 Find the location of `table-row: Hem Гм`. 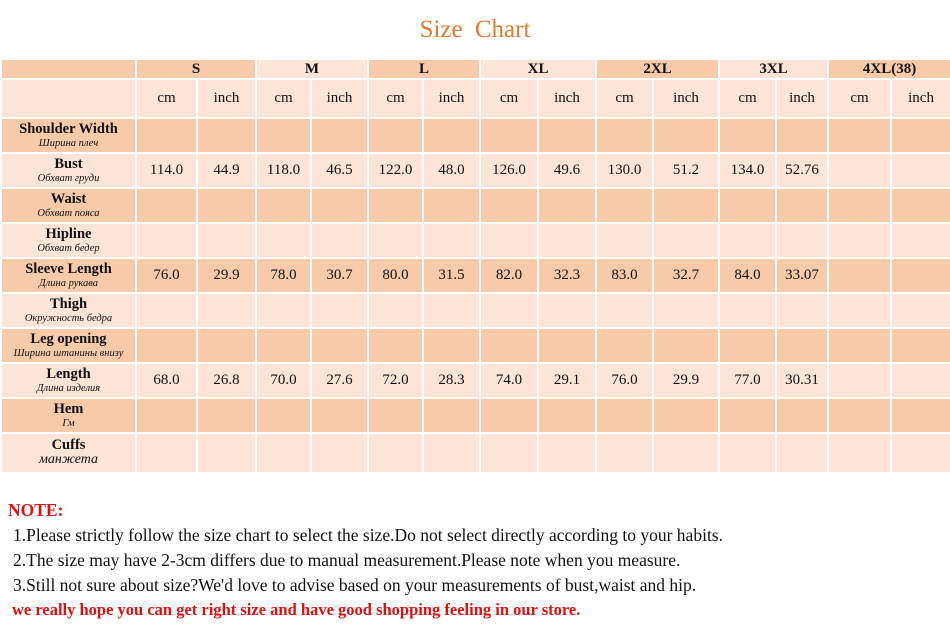

table-row: Hem Гм is located at coordinates (475, 415).